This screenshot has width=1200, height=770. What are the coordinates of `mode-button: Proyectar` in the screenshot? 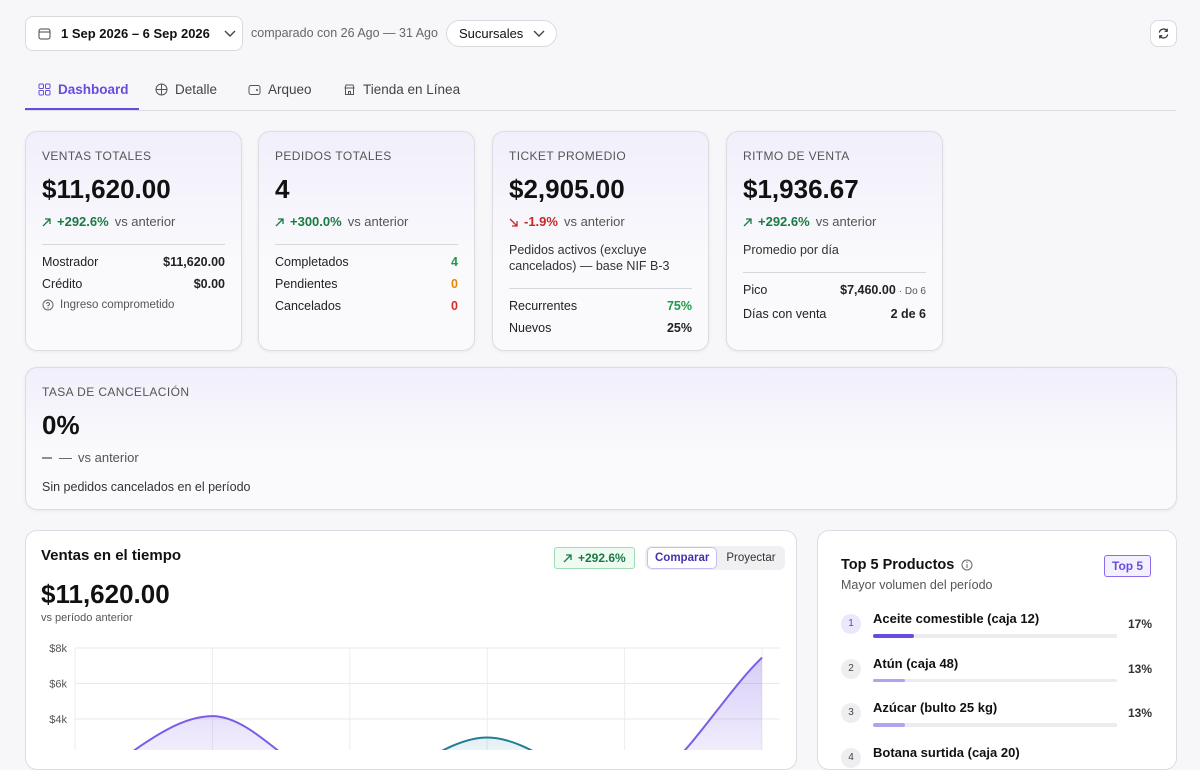 It's located at (751, 558).